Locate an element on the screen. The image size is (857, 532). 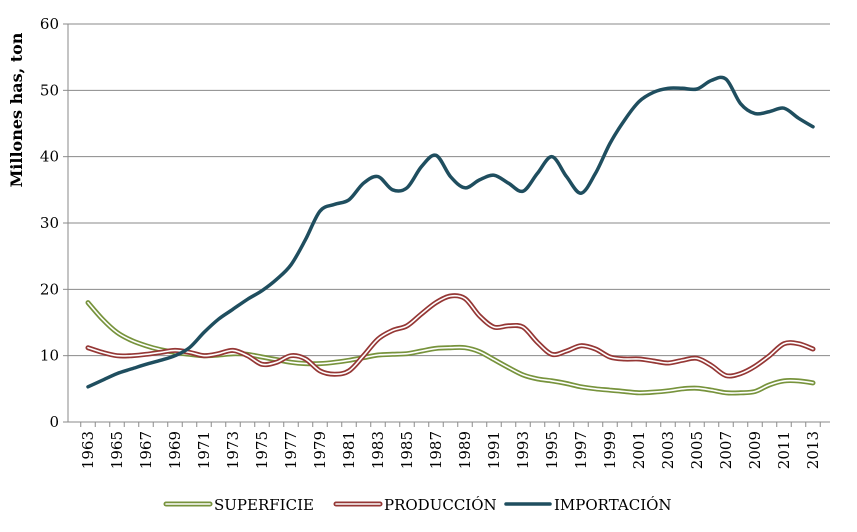
legend-item-importacion: IMPORTACIÓN is located at coordinates (588, 505).